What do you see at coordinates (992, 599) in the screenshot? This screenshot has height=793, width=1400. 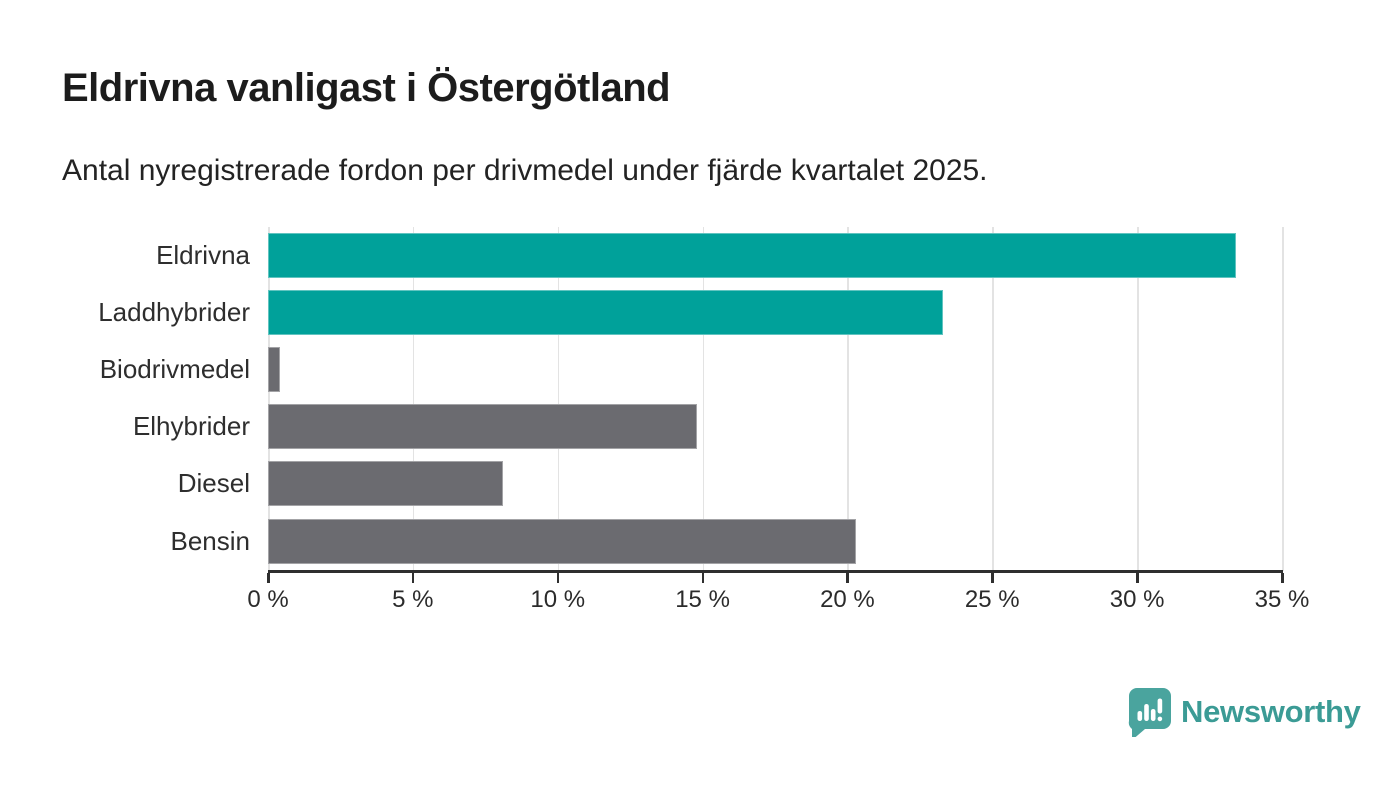 I see `x-axis-tick-label-25: 25 %` at bounding box center [992, 599].